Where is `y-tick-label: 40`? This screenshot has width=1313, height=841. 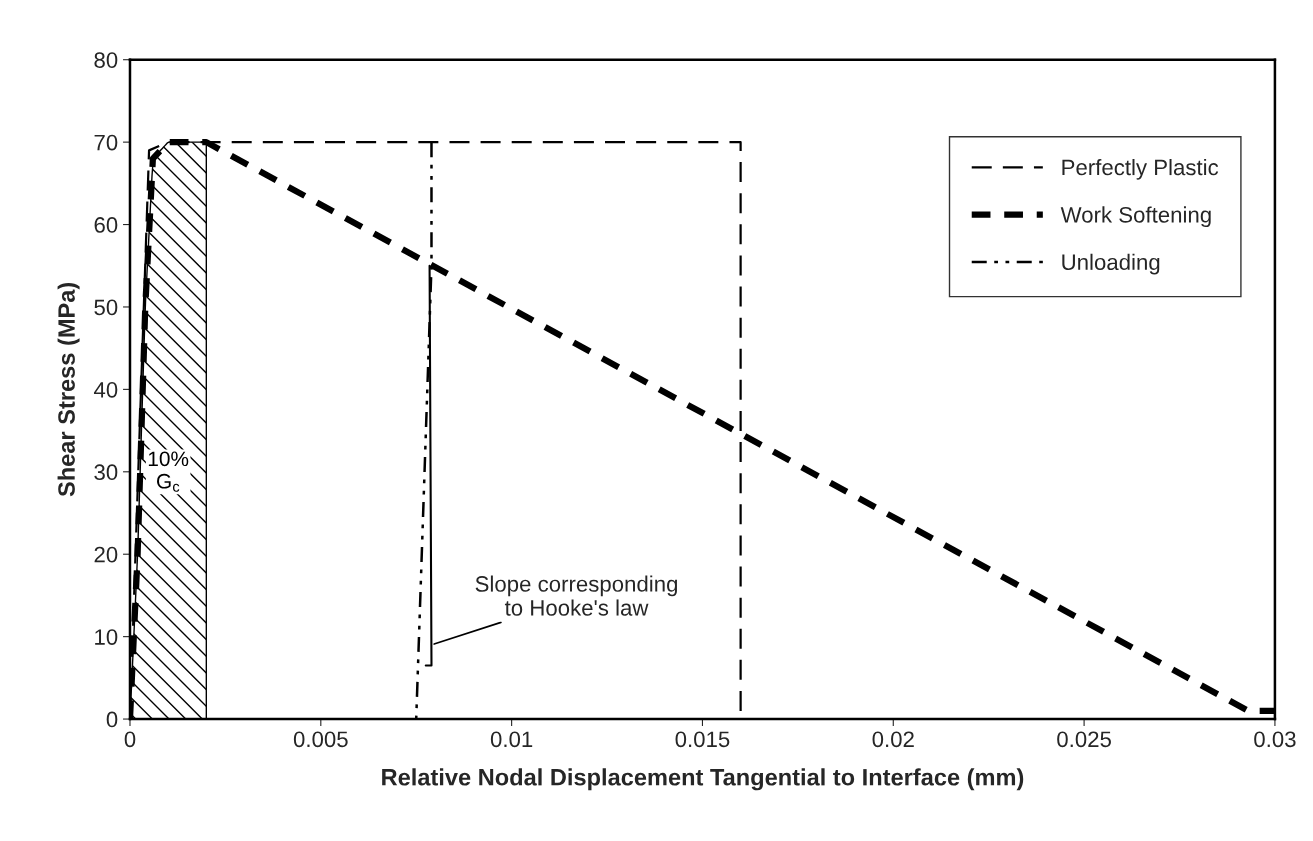 y-tick-label: 40 is located at coordinates (105, 389).